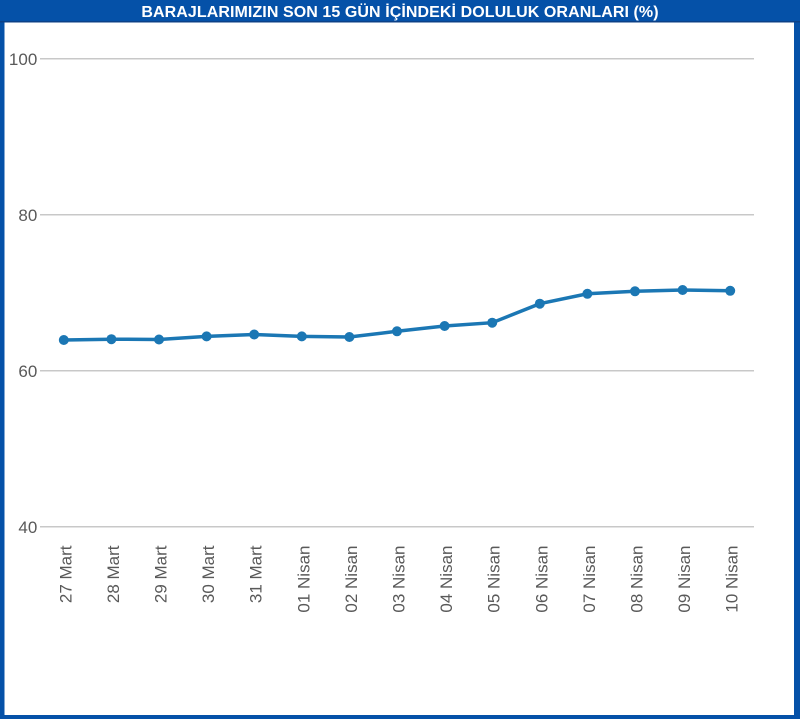 The image size is (800, 719). I want to click on svg-text: 03 Nisan, so click(399, 579).